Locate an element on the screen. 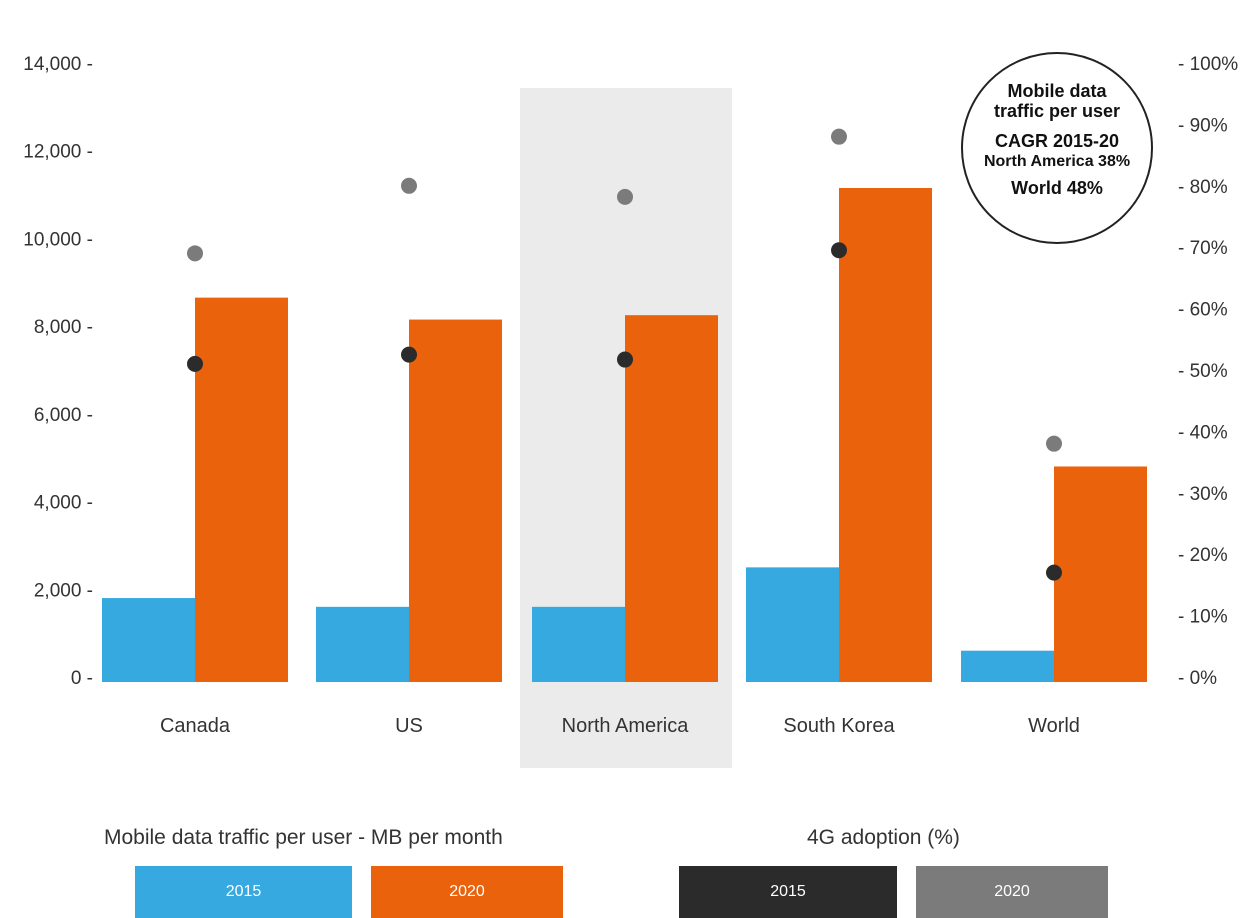 The height and width of the screenshot is (918, 1257). legend-label-bar-2015: 2015 is located at coordinates (243, 891).